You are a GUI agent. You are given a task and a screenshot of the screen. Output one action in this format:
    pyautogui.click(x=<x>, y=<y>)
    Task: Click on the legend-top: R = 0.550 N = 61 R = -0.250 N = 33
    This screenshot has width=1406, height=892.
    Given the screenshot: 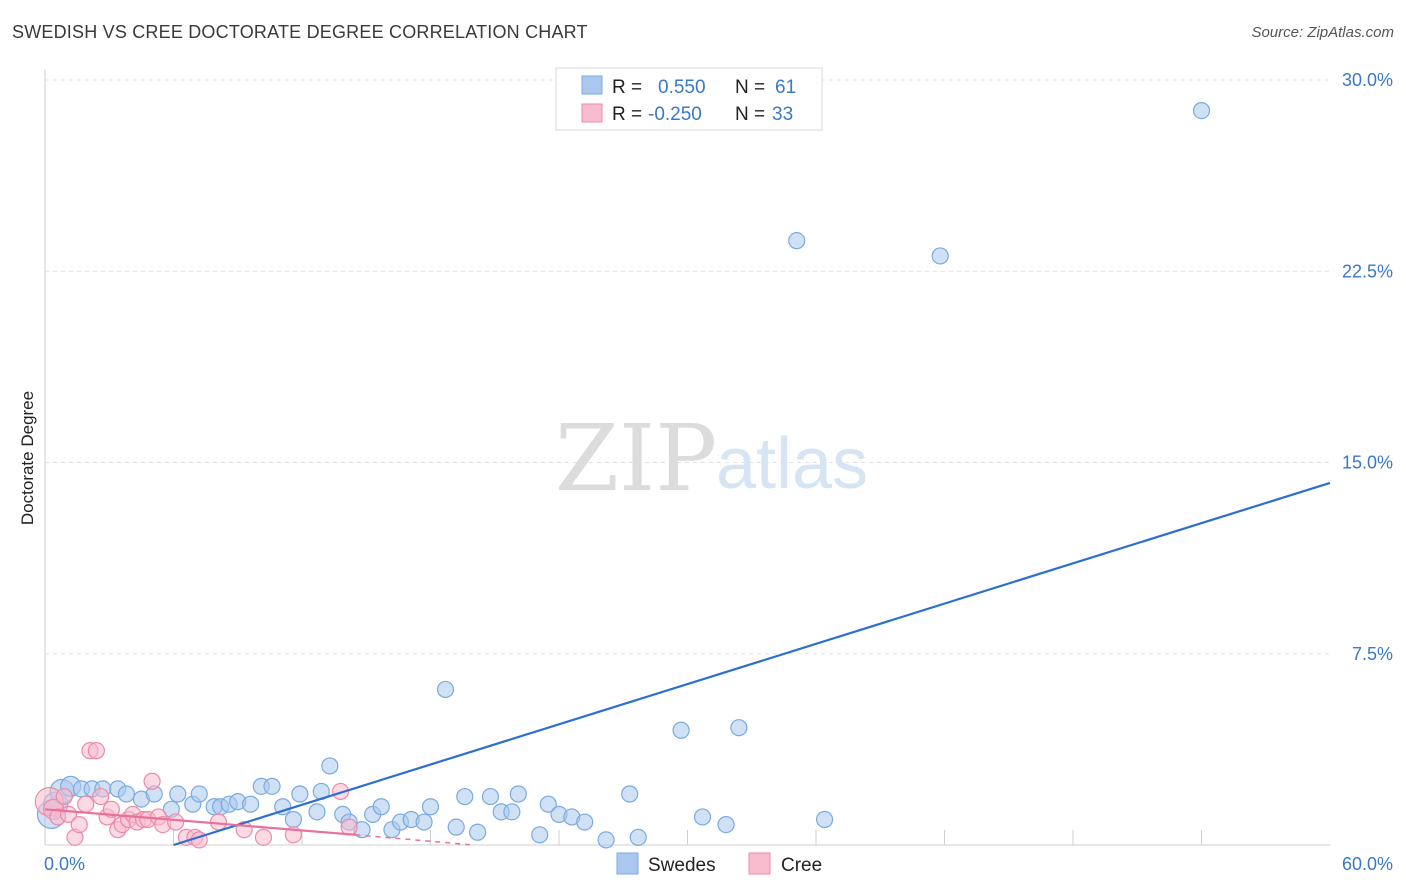 What is the action you would take?
    pyautogui.click(x=689, y=99)
    